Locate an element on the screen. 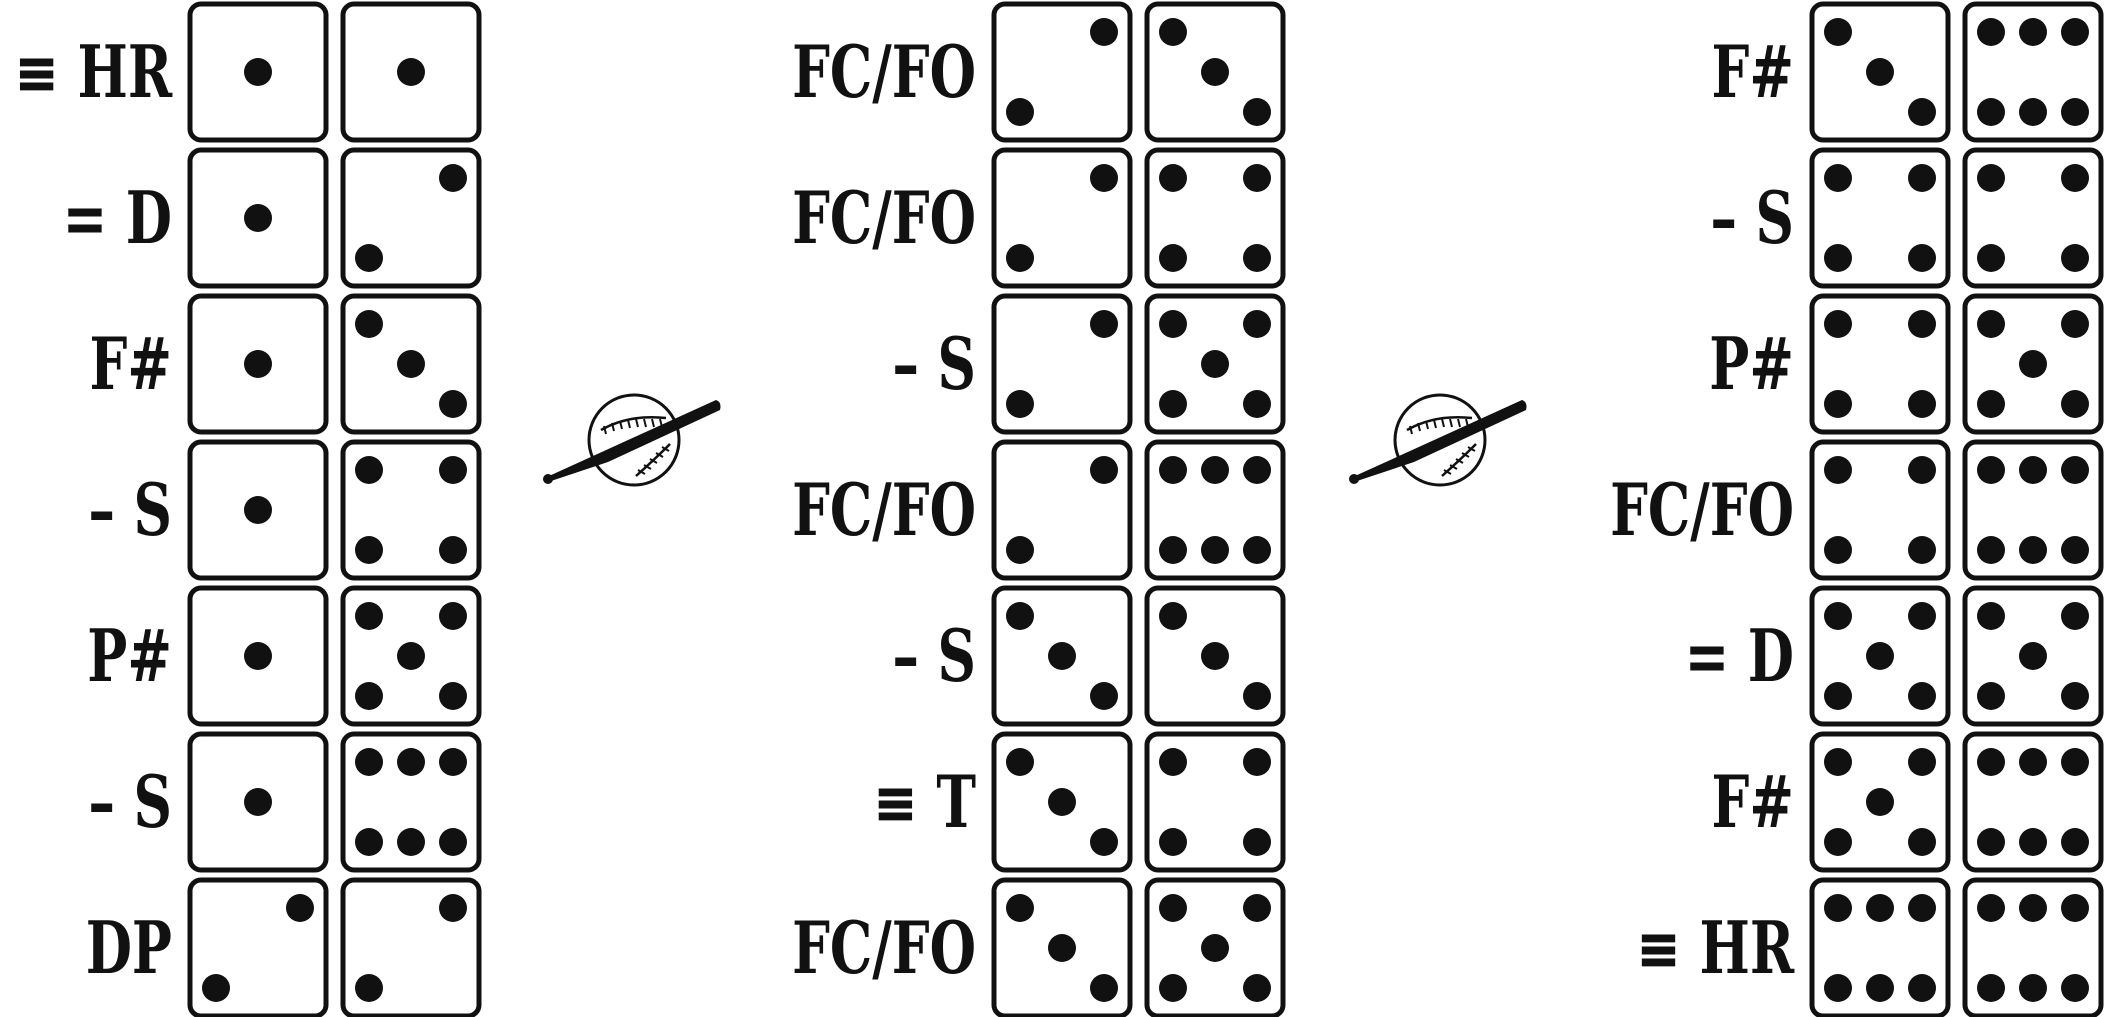  result-row: DP is located at coordinates (284, 947).